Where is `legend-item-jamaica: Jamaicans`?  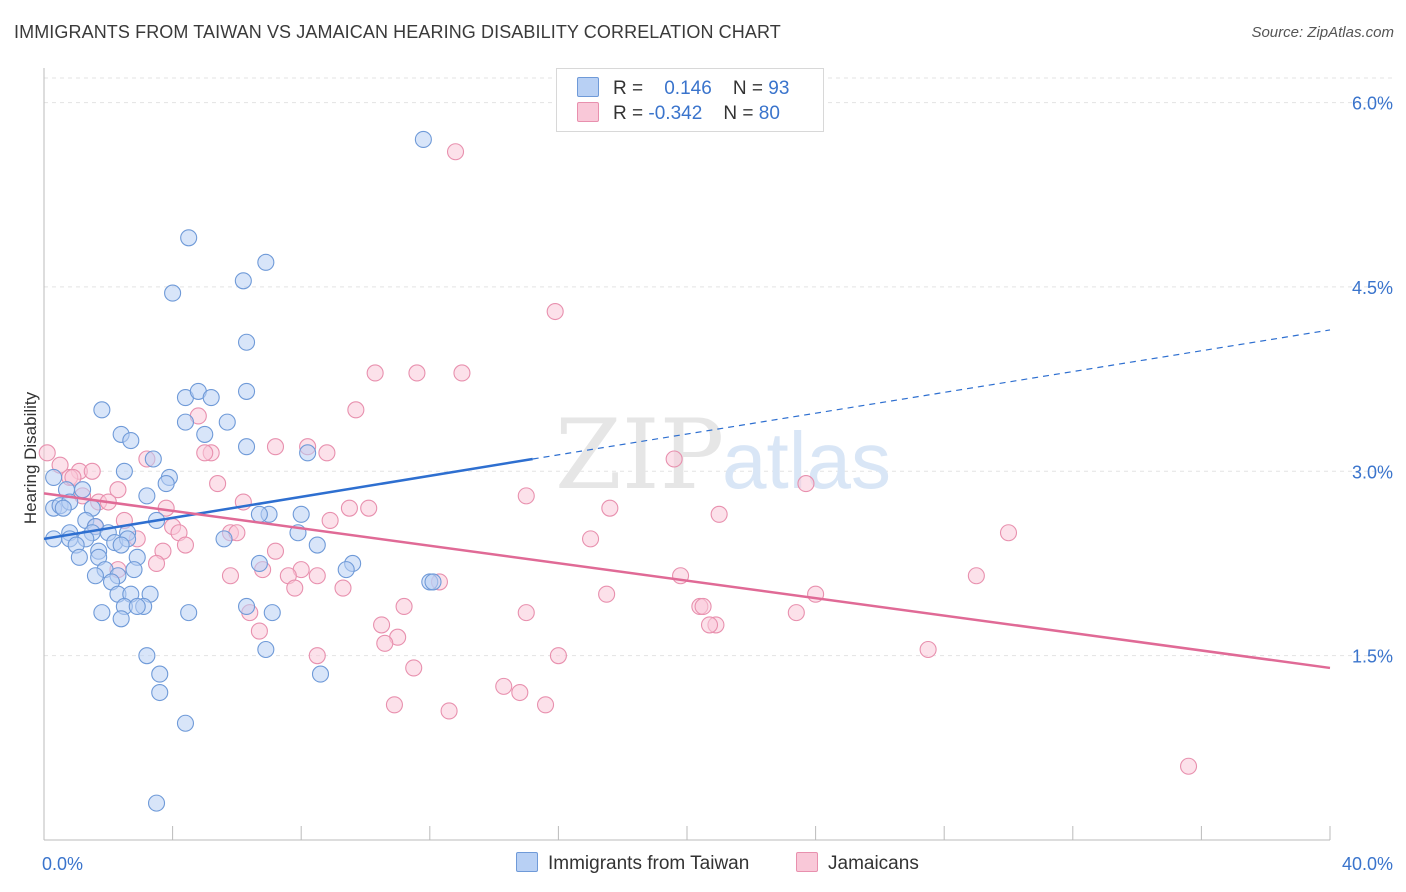
legend-item-jamaica: Jamaicans is located at coordinates (857, 863).